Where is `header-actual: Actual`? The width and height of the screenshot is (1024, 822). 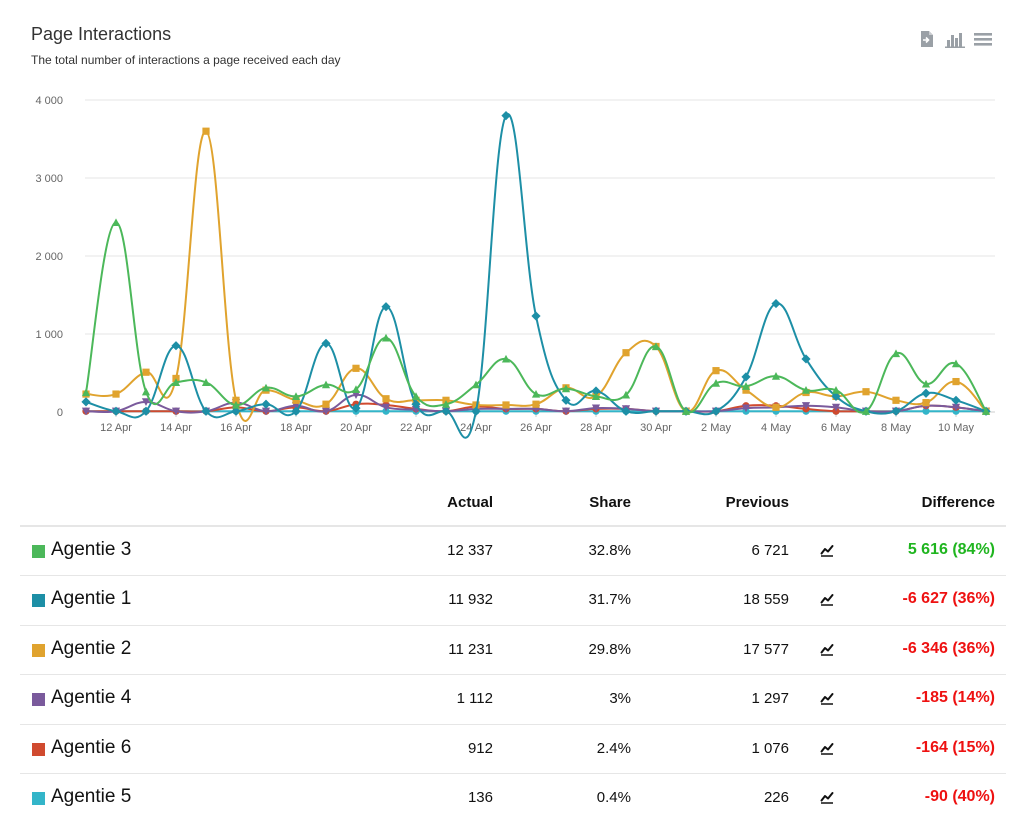 header-actual: Actual is located at coordinates (470, 502).